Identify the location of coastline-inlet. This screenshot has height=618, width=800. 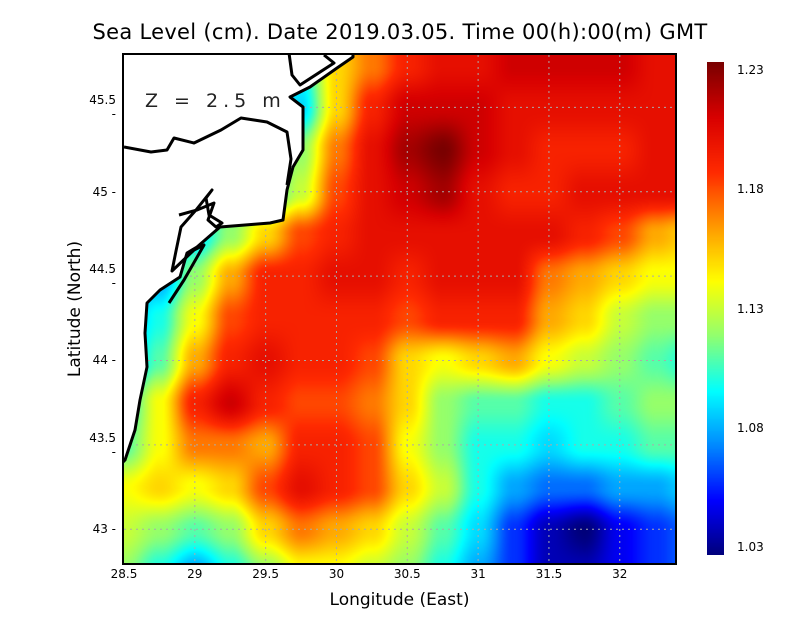
(311, 71).